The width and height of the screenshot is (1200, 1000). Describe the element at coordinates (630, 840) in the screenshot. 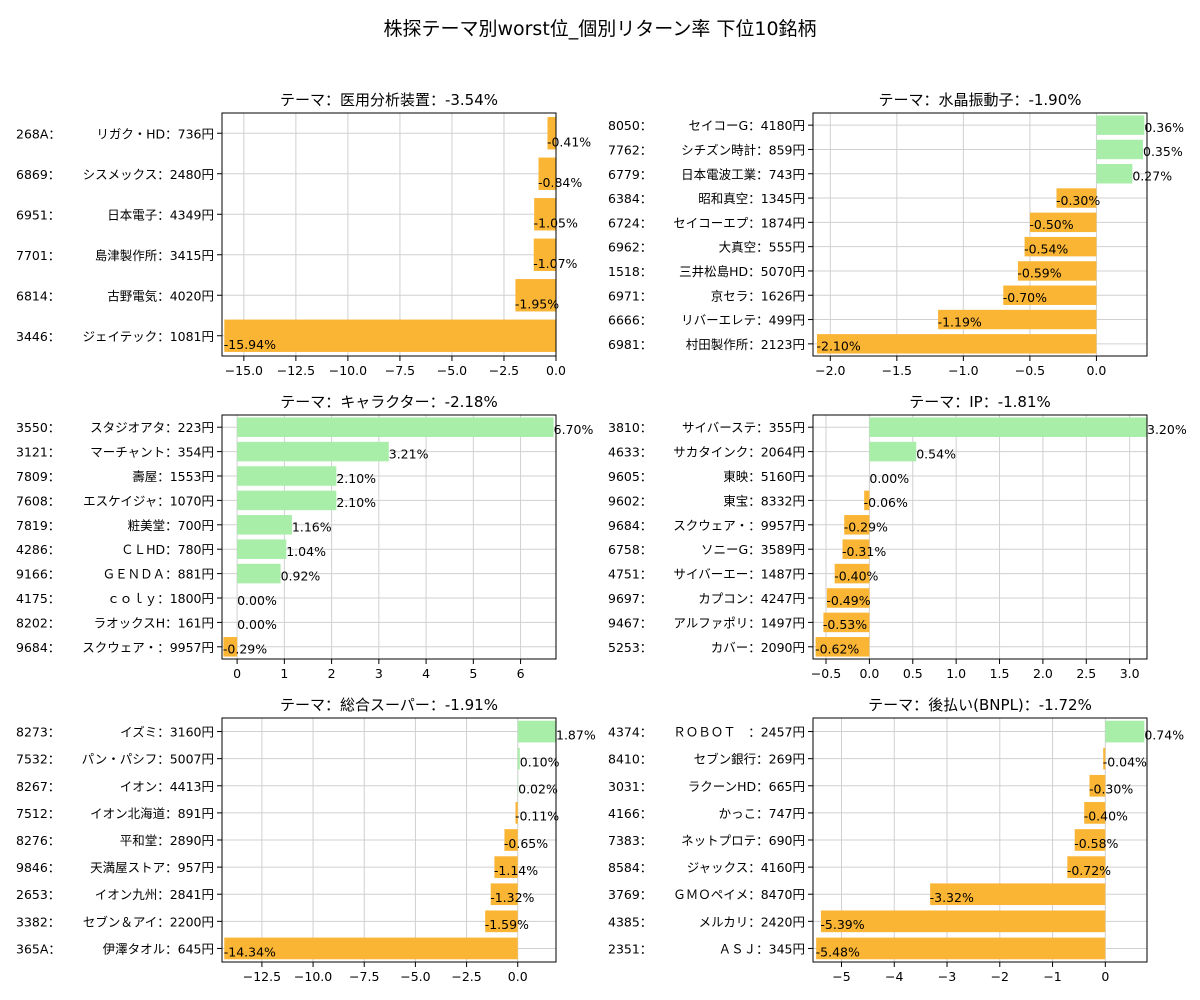

I see `y-tick-code: 7383：` at that location.